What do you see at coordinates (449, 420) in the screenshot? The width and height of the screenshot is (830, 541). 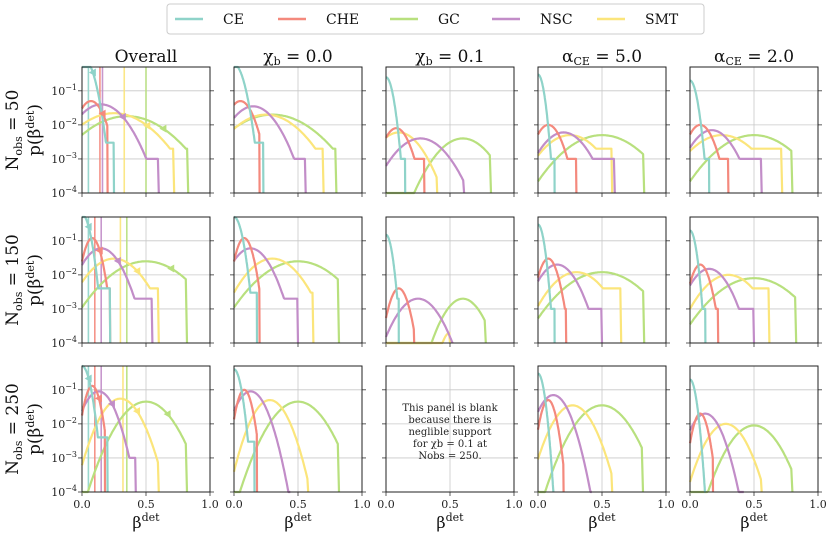 I see `blank-panel-note-line: because there is` at bounding box center [449, 420].